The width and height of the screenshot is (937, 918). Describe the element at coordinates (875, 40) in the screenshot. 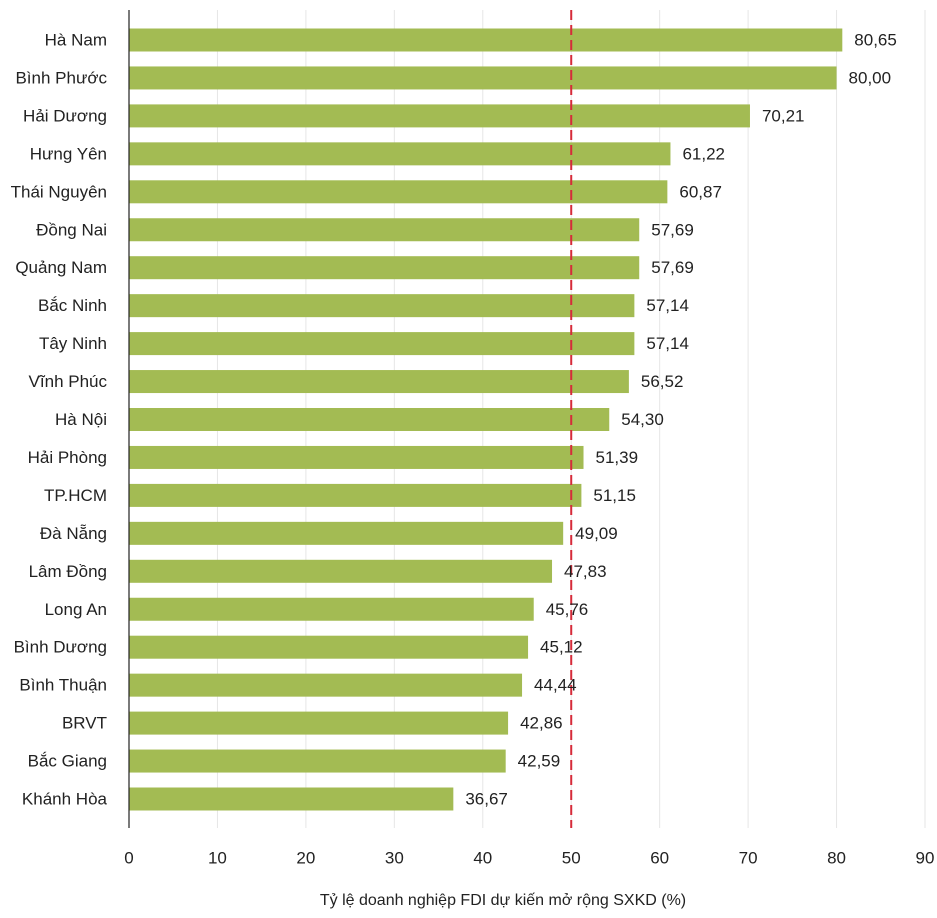

I see `value-label: 80,65` at that location.